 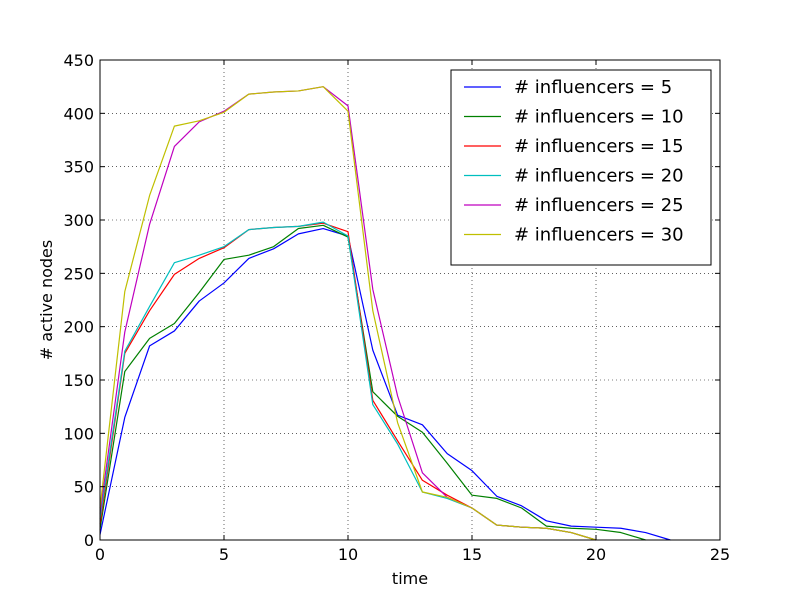 What do you see at coordinates (224, 554) in the screenshot?
I see `x-tick-label: 5` at bounding box center [224, 554].